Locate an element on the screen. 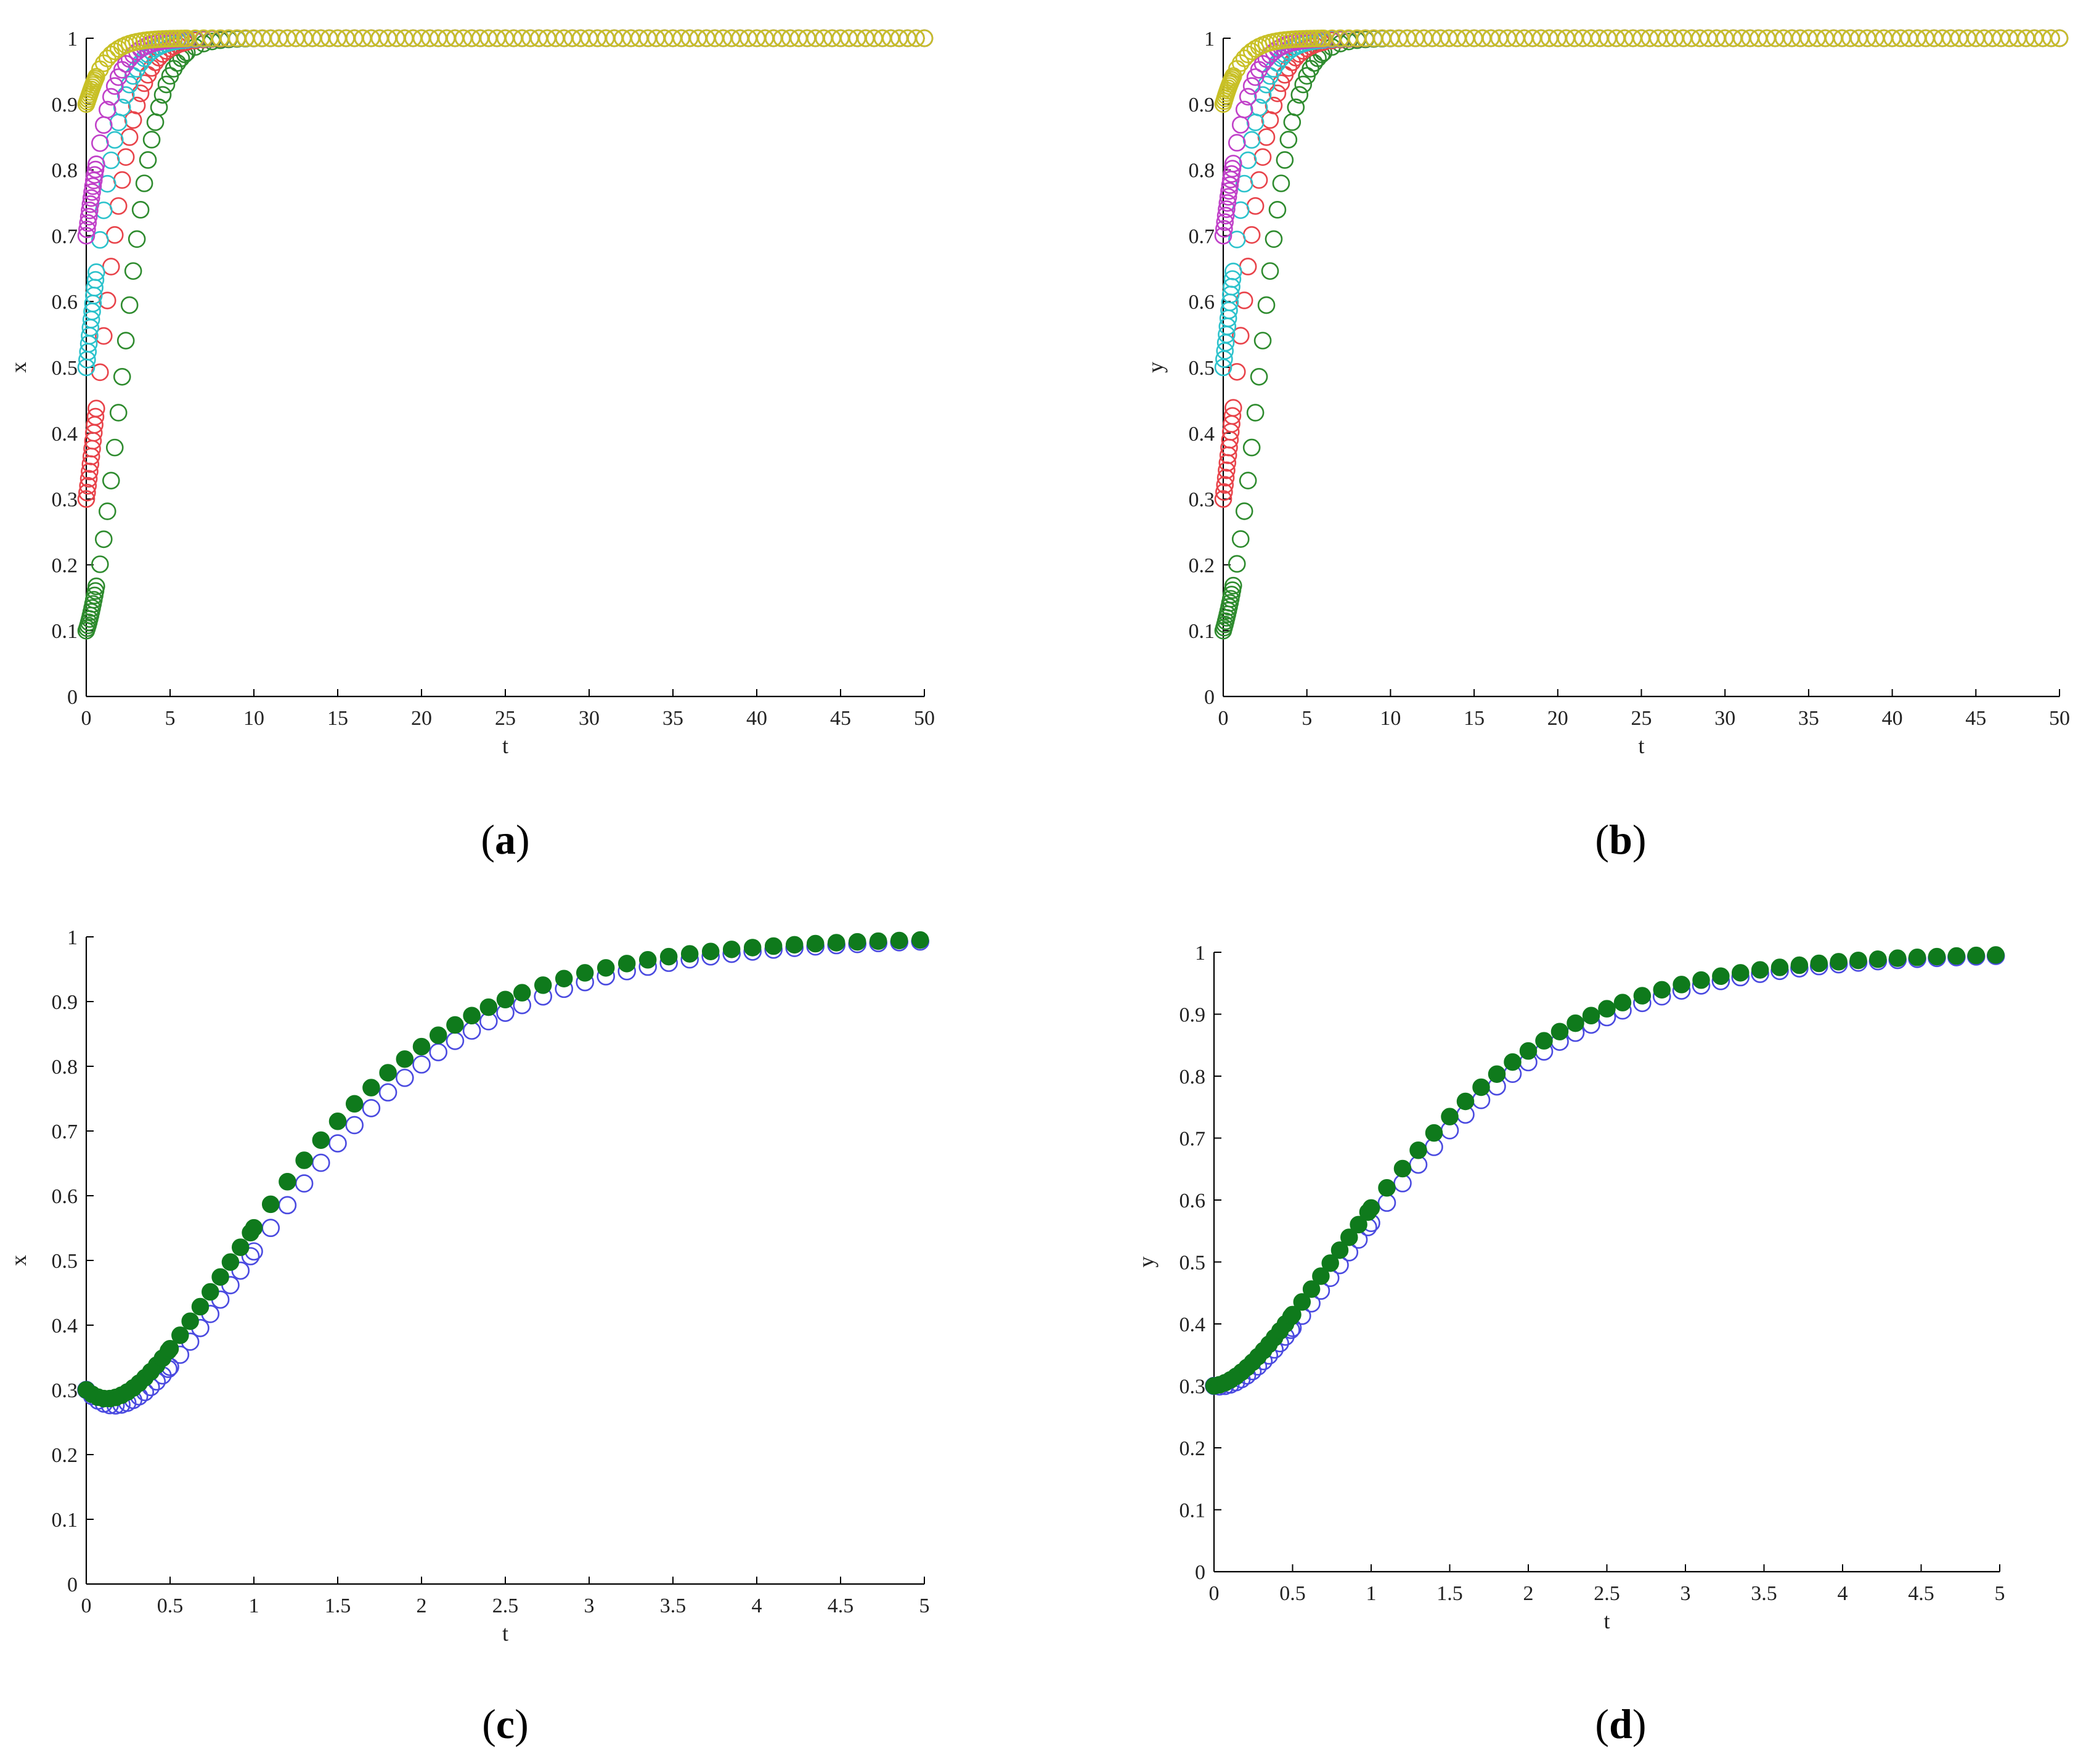 The height and width of the screenshot is (1764, 2086). y-tick-label: 1 is located at coordinates (72, 937).